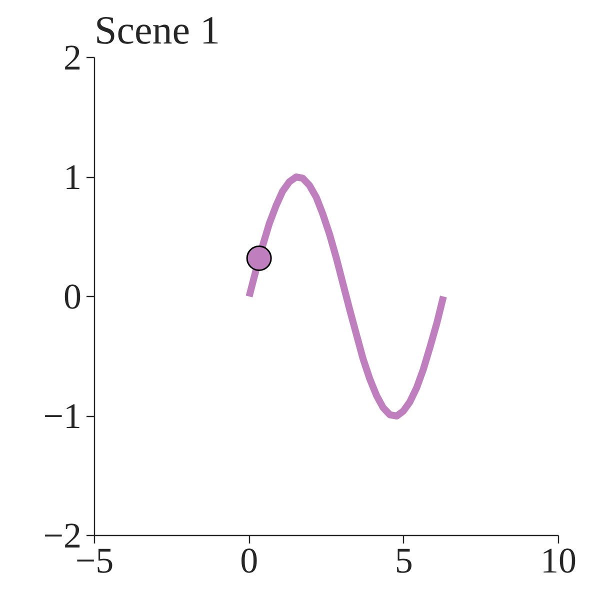  Describe the element at coordinates (73, 58) in the screenshot. I see `y-tick-label: 2` at that location.